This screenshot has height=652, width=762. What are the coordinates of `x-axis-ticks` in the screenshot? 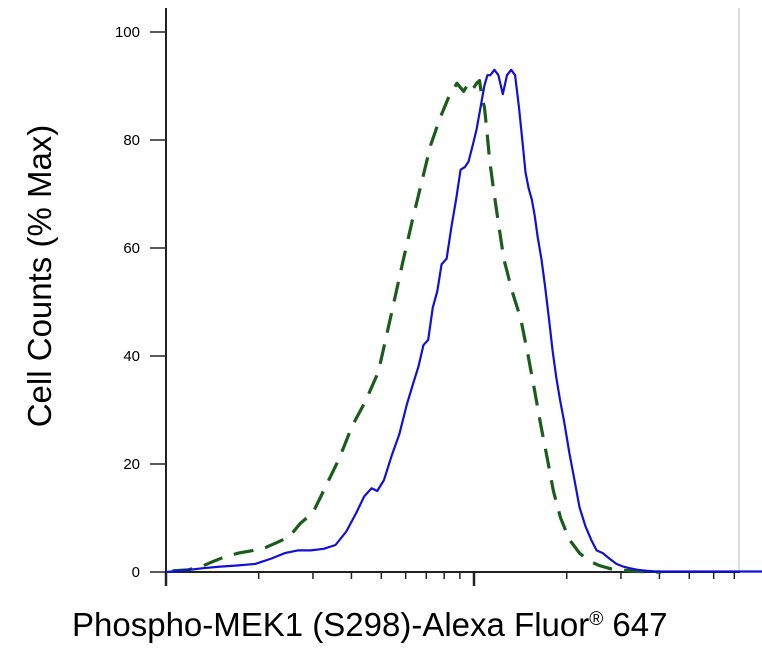 It's located at (450, 579).